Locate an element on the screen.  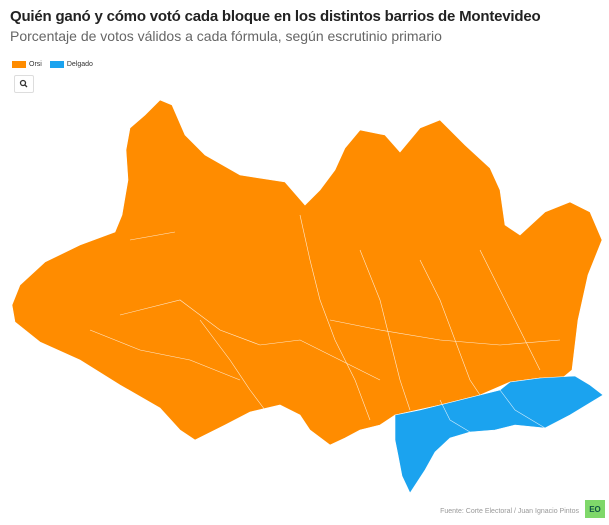
legend: Orsi Delgado is located at coordinates (52, 64).